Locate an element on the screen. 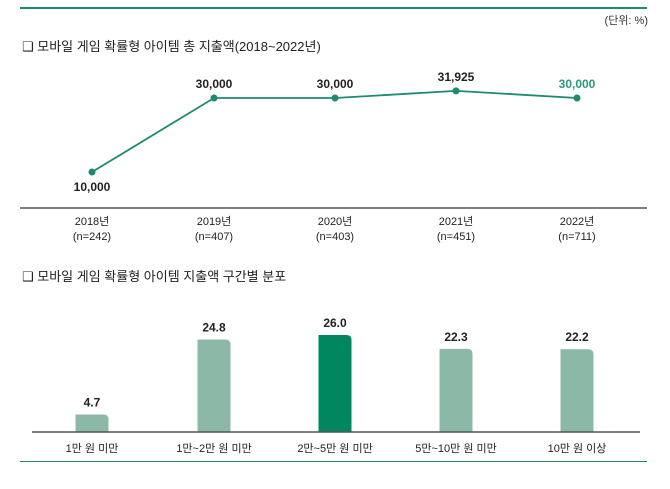 This screenshot has width=670, height=489. line-x-tick-label: 2020년 is located at coordinates (335, 221).